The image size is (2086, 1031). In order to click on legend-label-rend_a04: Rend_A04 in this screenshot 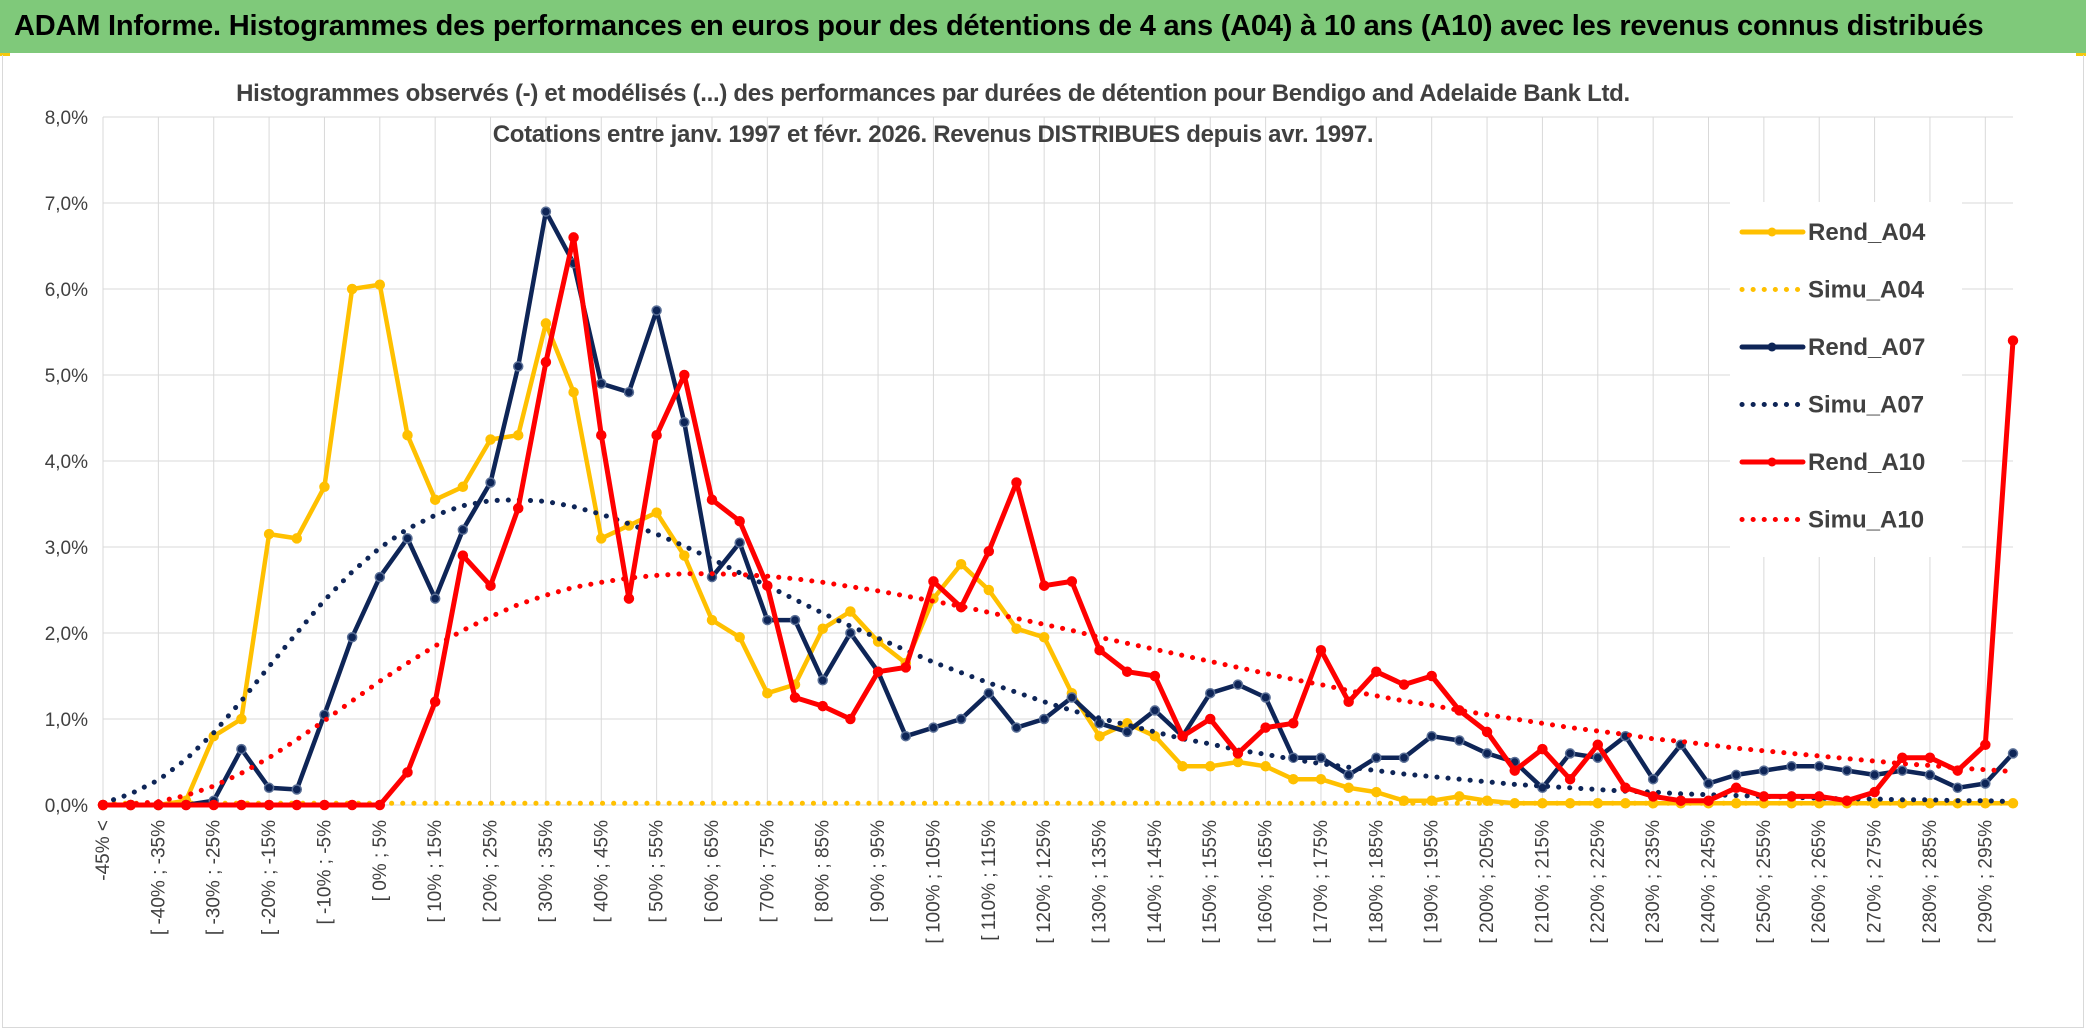, I will do `click(1867, 232)`.